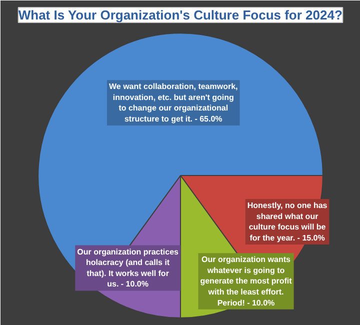  What do you see at coordinates (128, 268) in the screenshot?
I see `slice-label: Our organization practices holacracy (and calls it that). It works well for us. - 10.0%` at bounding box center [128, 268].